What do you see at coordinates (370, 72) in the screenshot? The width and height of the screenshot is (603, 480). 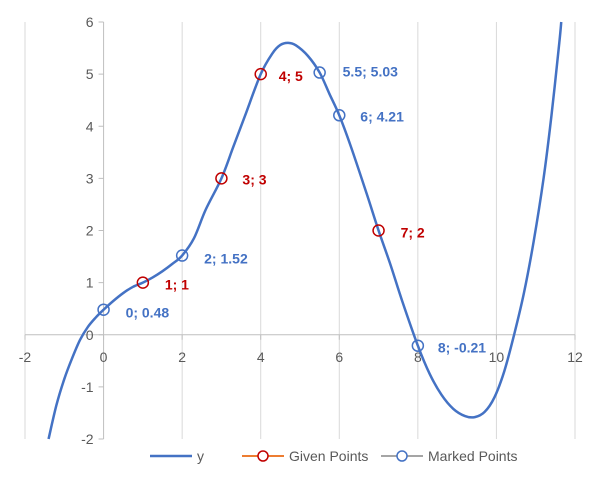 I see `marked-point-label: 5.5; 5.03` at bounding box center [370, 72].